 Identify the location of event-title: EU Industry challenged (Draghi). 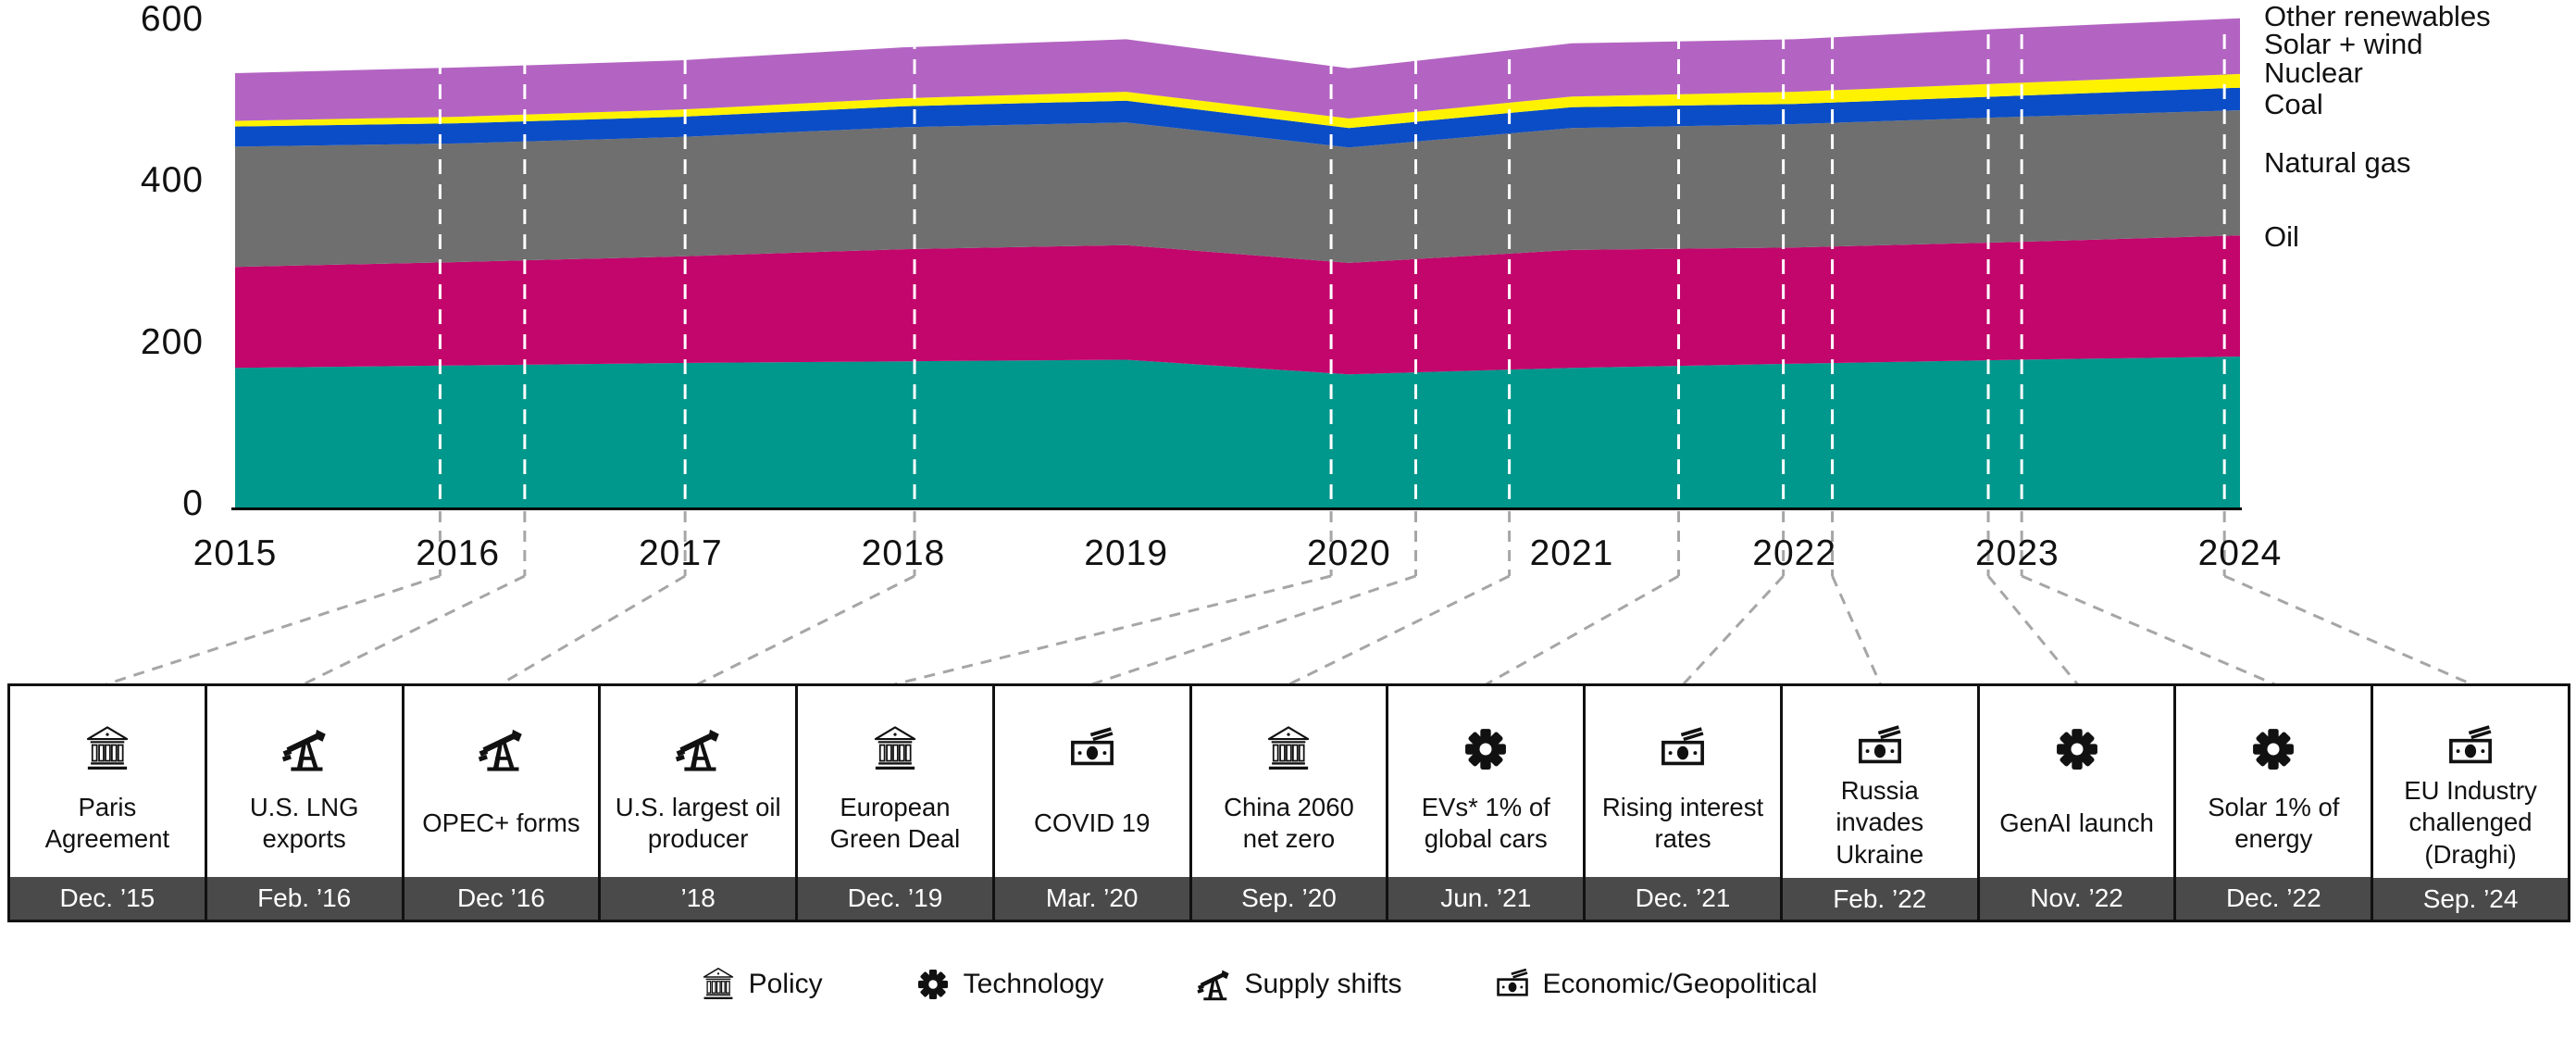
(2470, 822).